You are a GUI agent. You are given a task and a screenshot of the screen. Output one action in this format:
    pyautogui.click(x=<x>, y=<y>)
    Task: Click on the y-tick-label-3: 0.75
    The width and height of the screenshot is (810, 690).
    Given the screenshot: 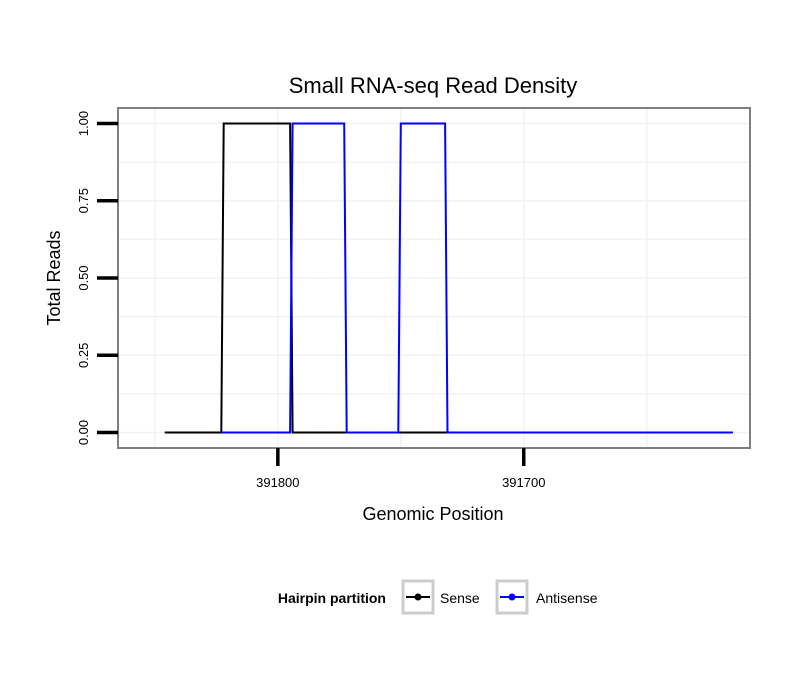 What is the action you would take?
    pyautogui.click(x=83, y=200)
    